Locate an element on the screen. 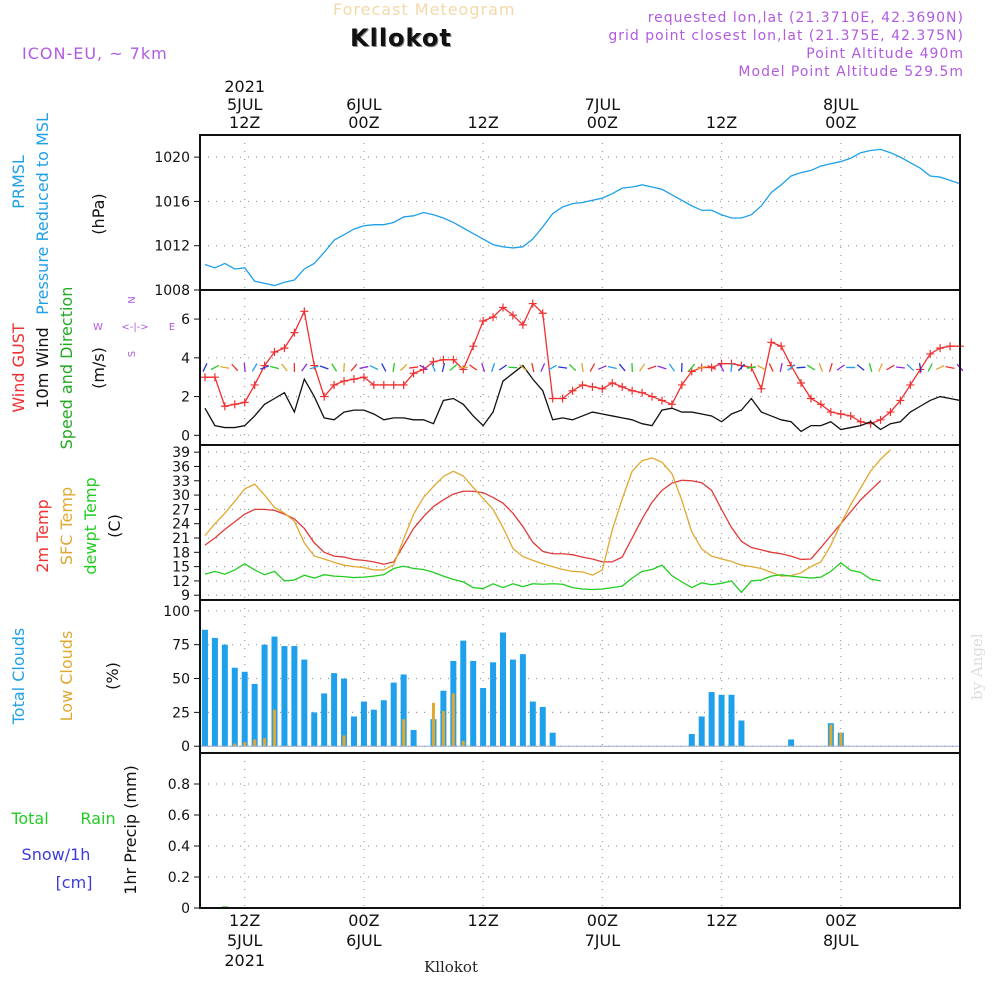  compass-e: E is located at coordinates (172, 327).